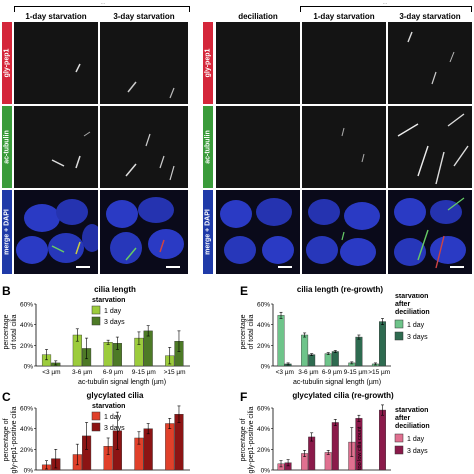  I want to click on panel-b-title: cilia length, so click(115, 289).